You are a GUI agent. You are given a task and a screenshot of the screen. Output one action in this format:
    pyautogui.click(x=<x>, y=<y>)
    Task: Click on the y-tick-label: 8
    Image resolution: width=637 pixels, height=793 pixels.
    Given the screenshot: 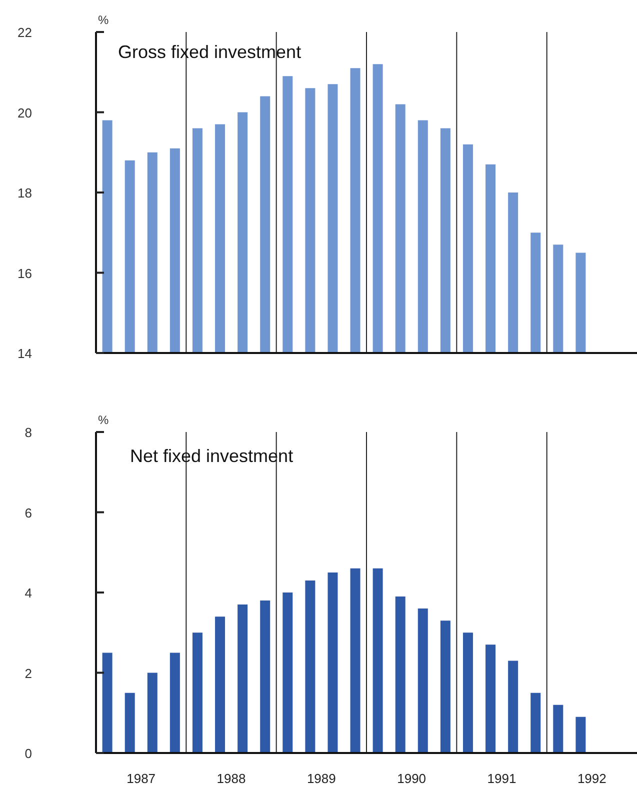 What is the action you would take?
    pyautogui.click(x=28, y=432)
    